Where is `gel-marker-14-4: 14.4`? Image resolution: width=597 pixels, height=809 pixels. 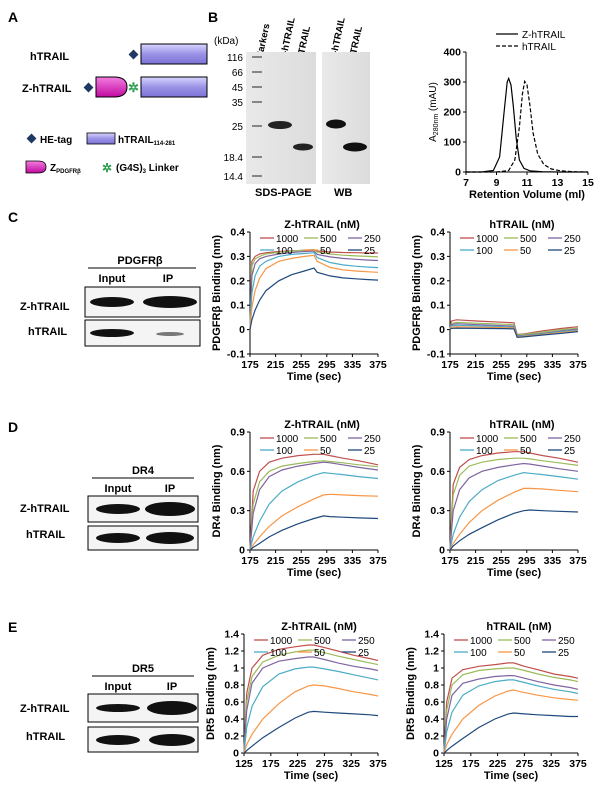
gel-marker-14-4: 14.4 is located at coordinates (234, 177).